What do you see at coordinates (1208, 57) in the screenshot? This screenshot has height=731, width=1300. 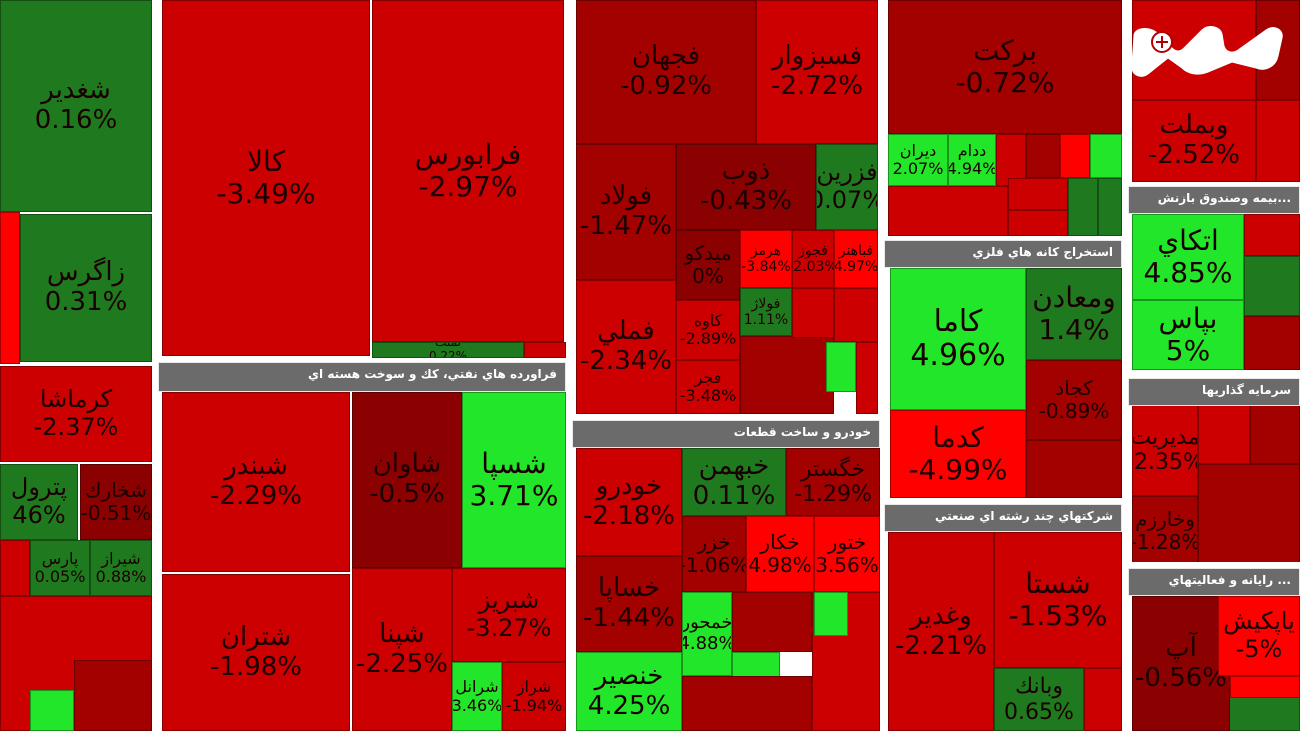 I see `brand-logo` at bounding box center [1208, 57].